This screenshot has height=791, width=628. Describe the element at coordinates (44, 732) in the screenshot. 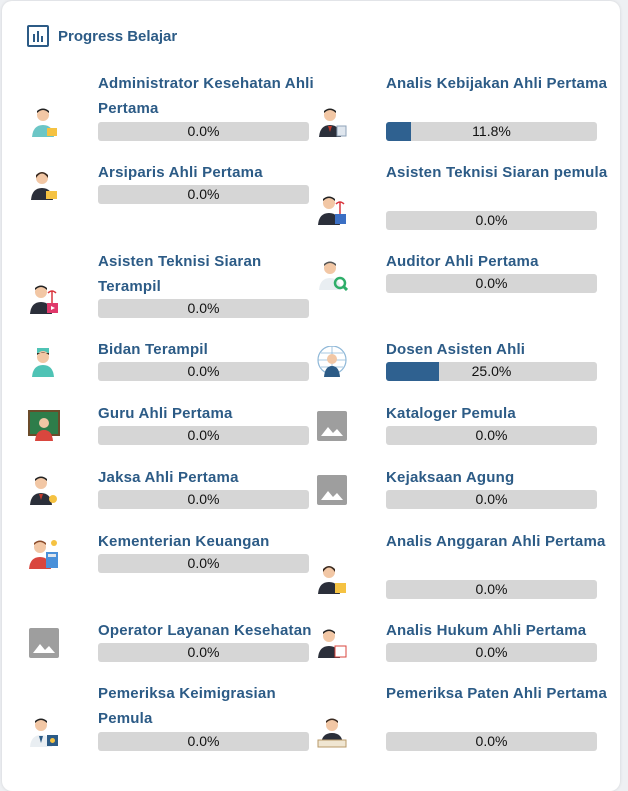

I see `immigration-inspector-icon` at that location.